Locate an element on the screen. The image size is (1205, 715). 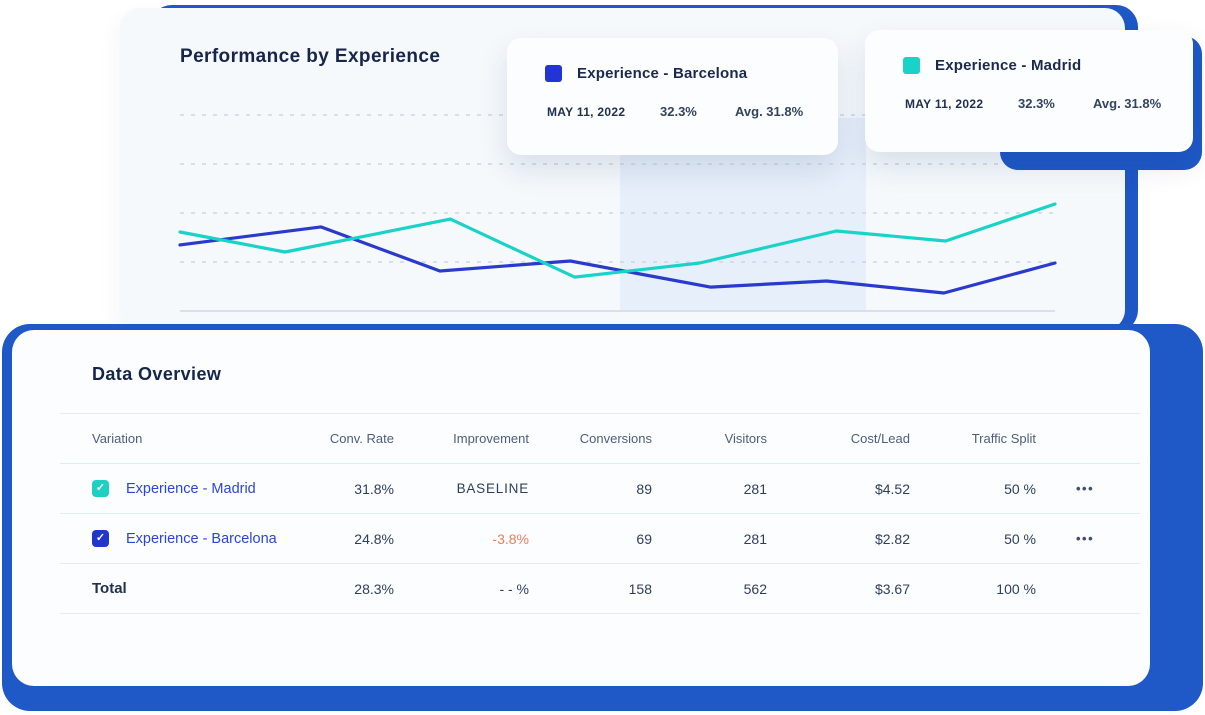
total-conv-rate: 28.3% is located at coordinates (374, 588).